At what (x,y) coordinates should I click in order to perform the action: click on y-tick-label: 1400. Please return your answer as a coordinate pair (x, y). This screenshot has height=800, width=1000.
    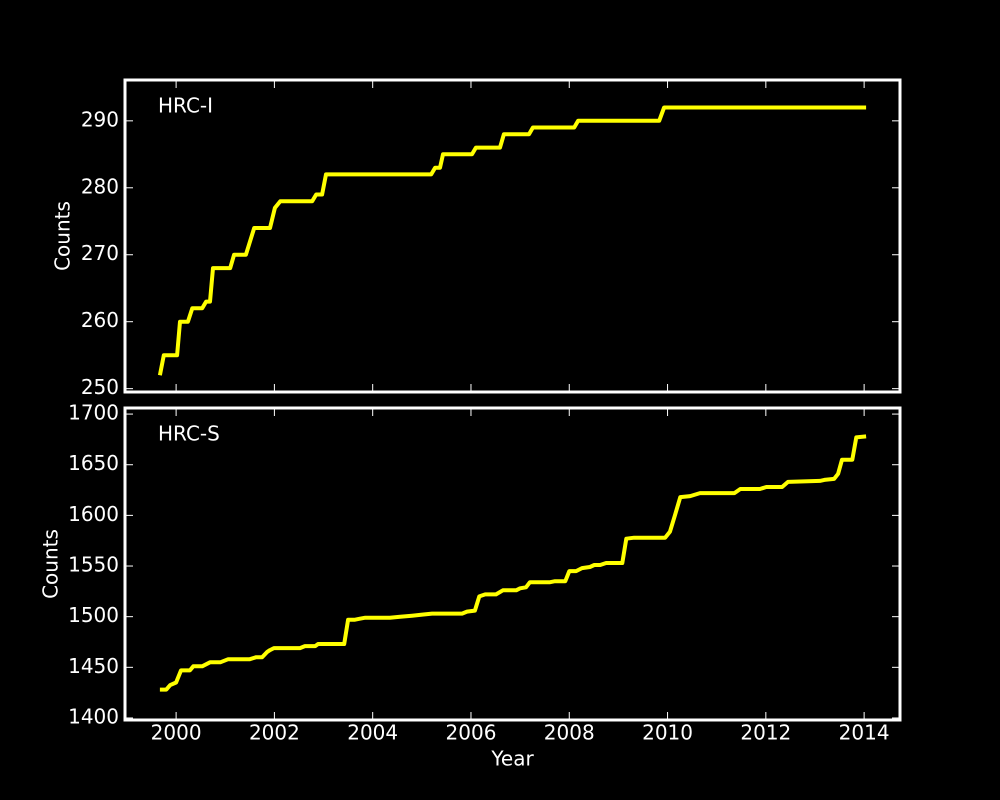
    Looking at the image, I should click on (93, 716).